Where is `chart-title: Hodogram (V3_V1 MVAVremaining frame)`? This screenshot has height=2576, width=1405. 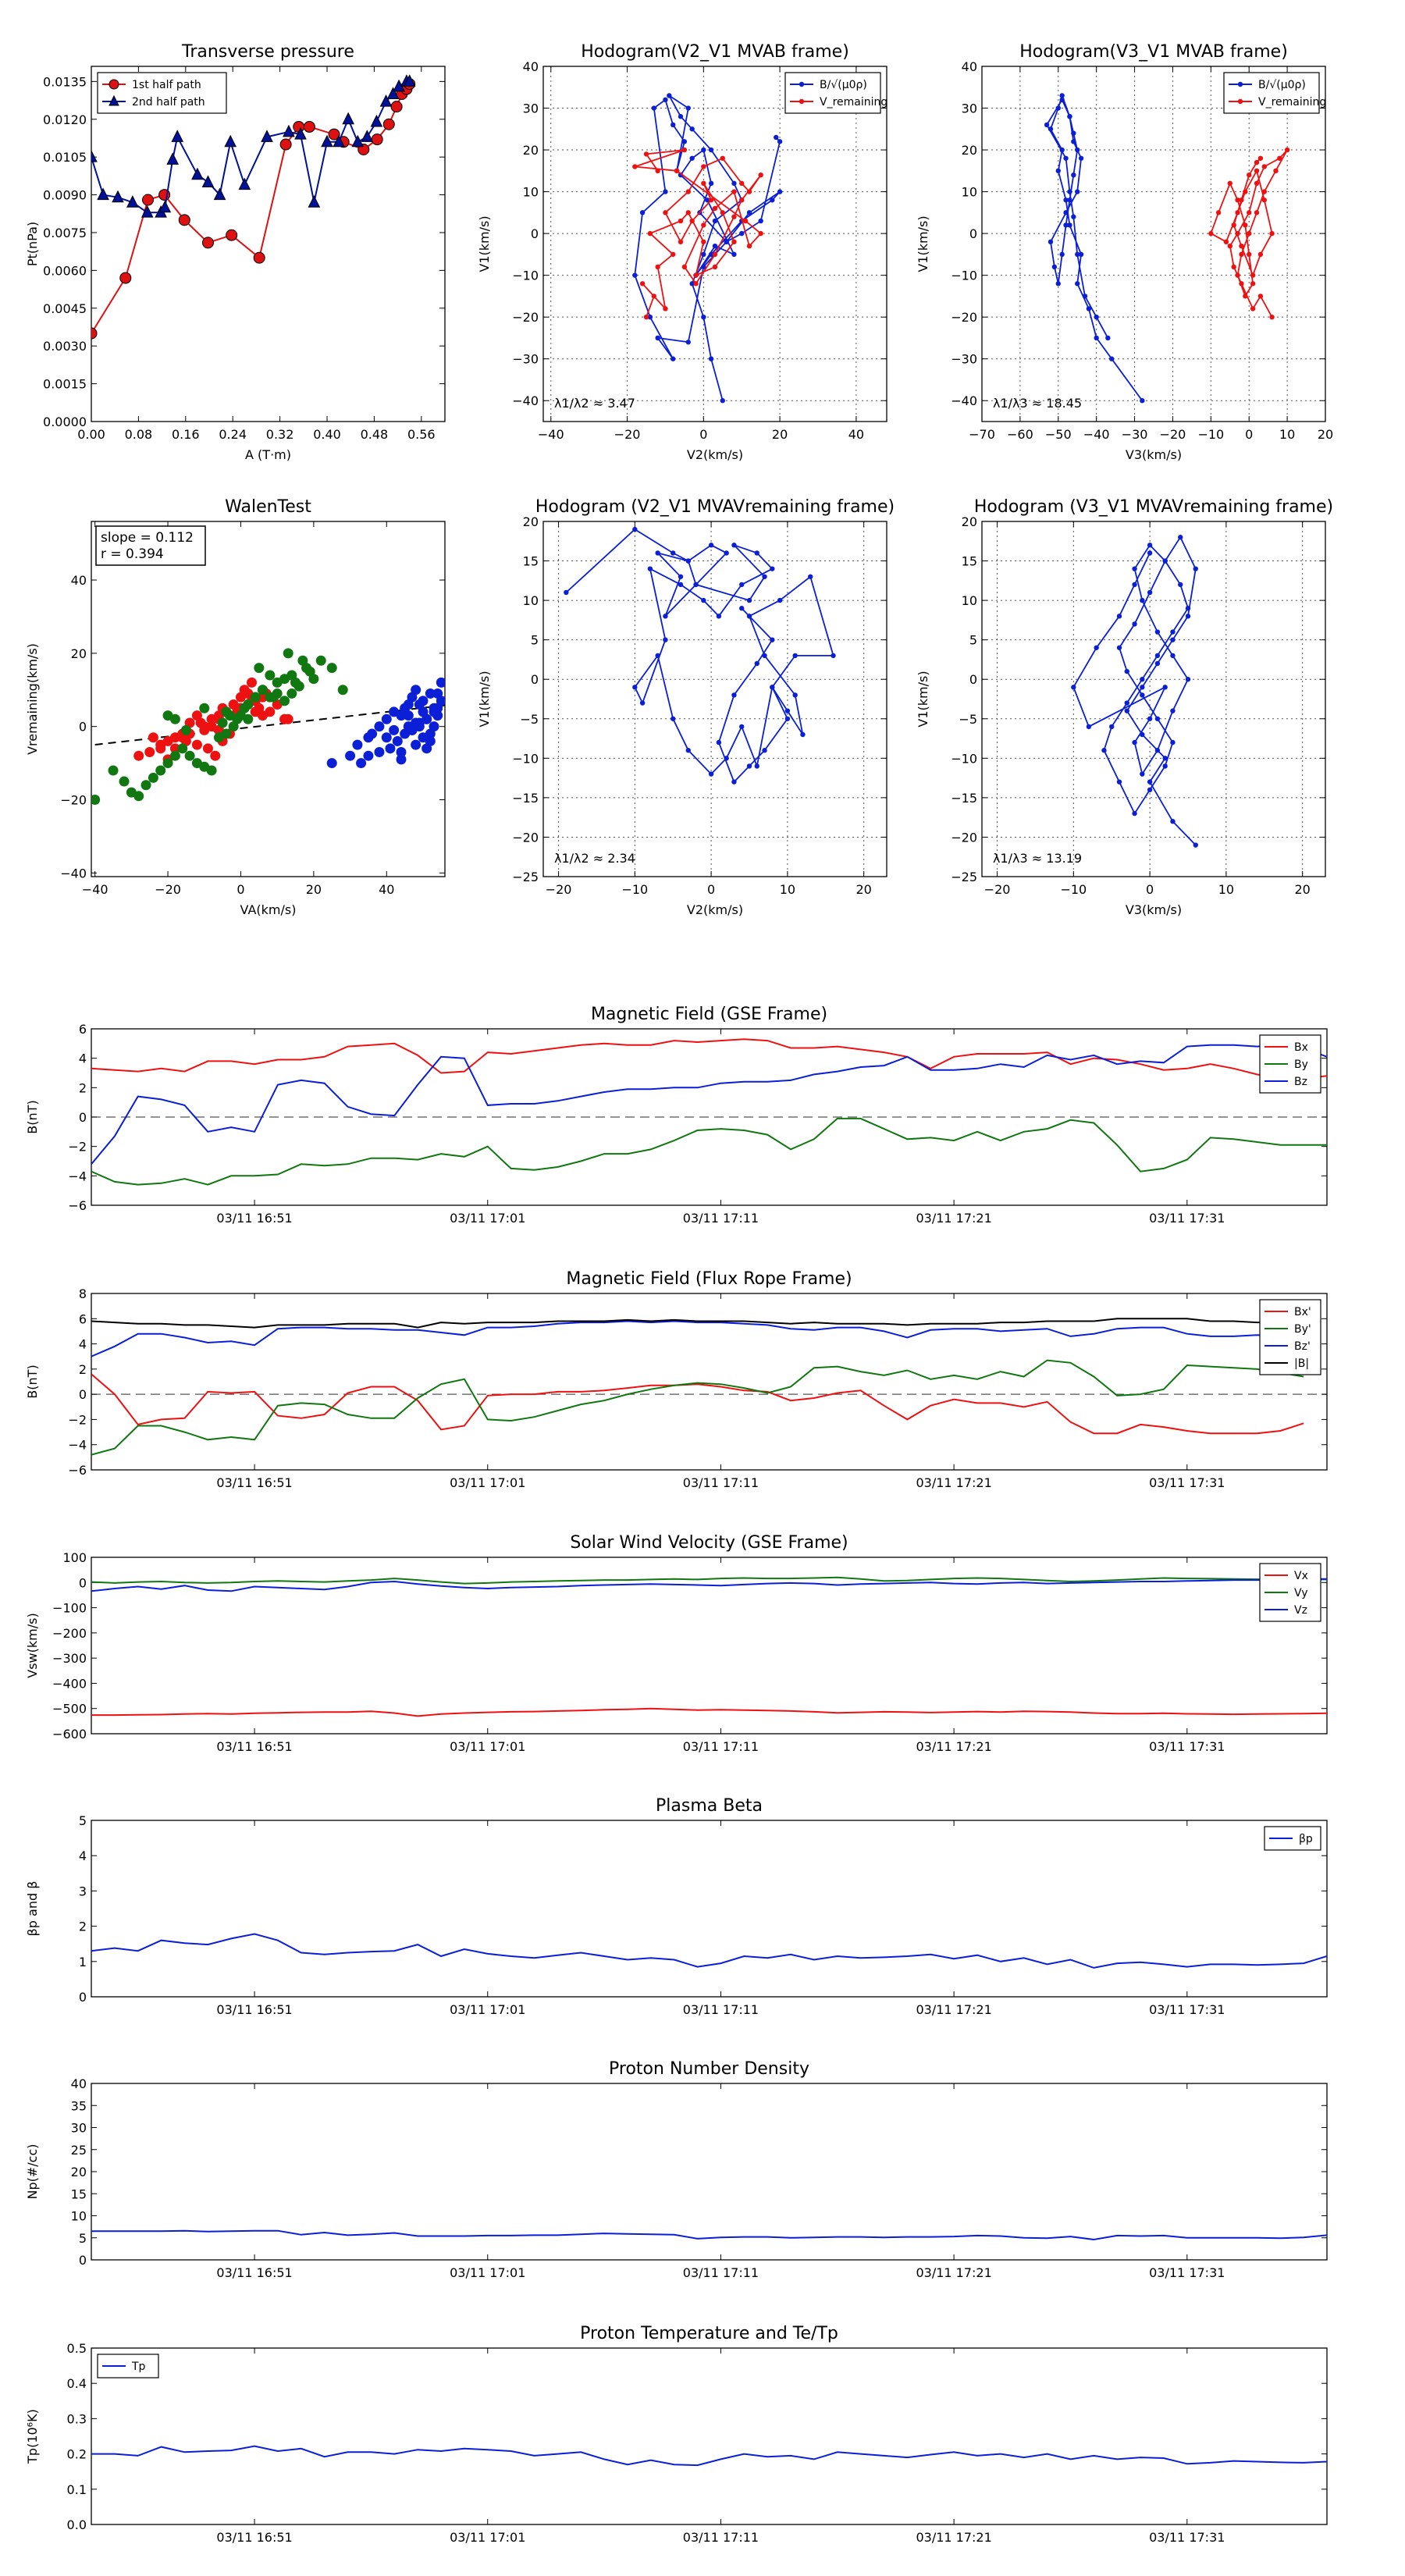 chart-title: Hodogram (V3_V1 MVAVremaining frame) is located at coordinates (1153, 507).